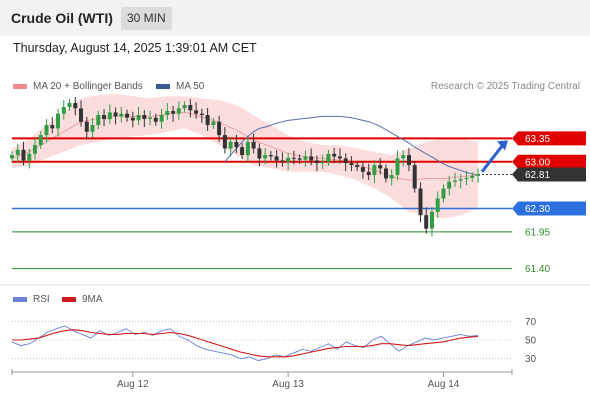 The width and height of the screenshot is (590, 400). Describe the element at coordinates (444, 384) in the screenshot. I see `x-tick-label-2: Aug 14` at that location.